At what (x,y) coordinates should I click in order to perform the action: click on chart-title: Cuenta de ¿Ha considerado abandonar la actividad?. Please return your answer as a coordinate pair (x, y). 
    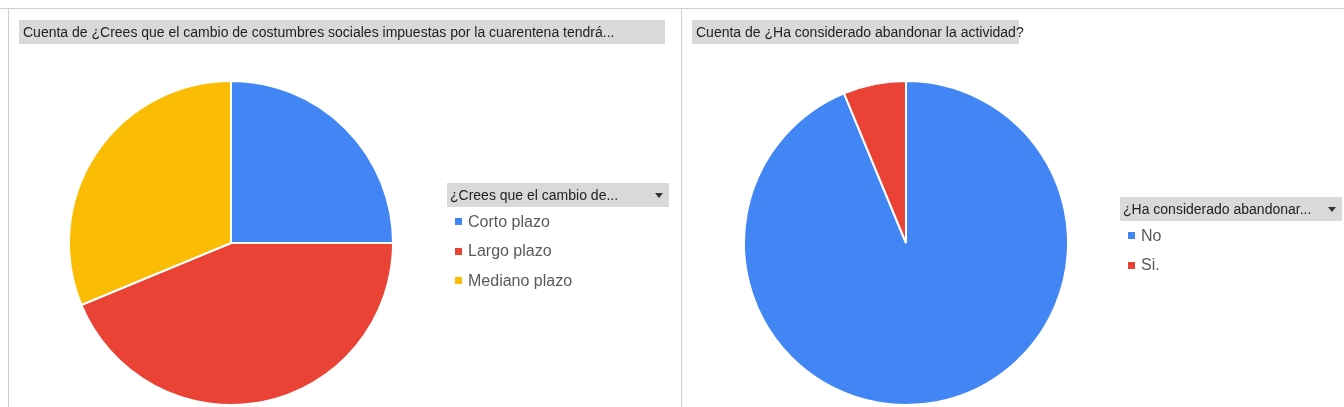
    Looking at the image, I should click on (859, 32).